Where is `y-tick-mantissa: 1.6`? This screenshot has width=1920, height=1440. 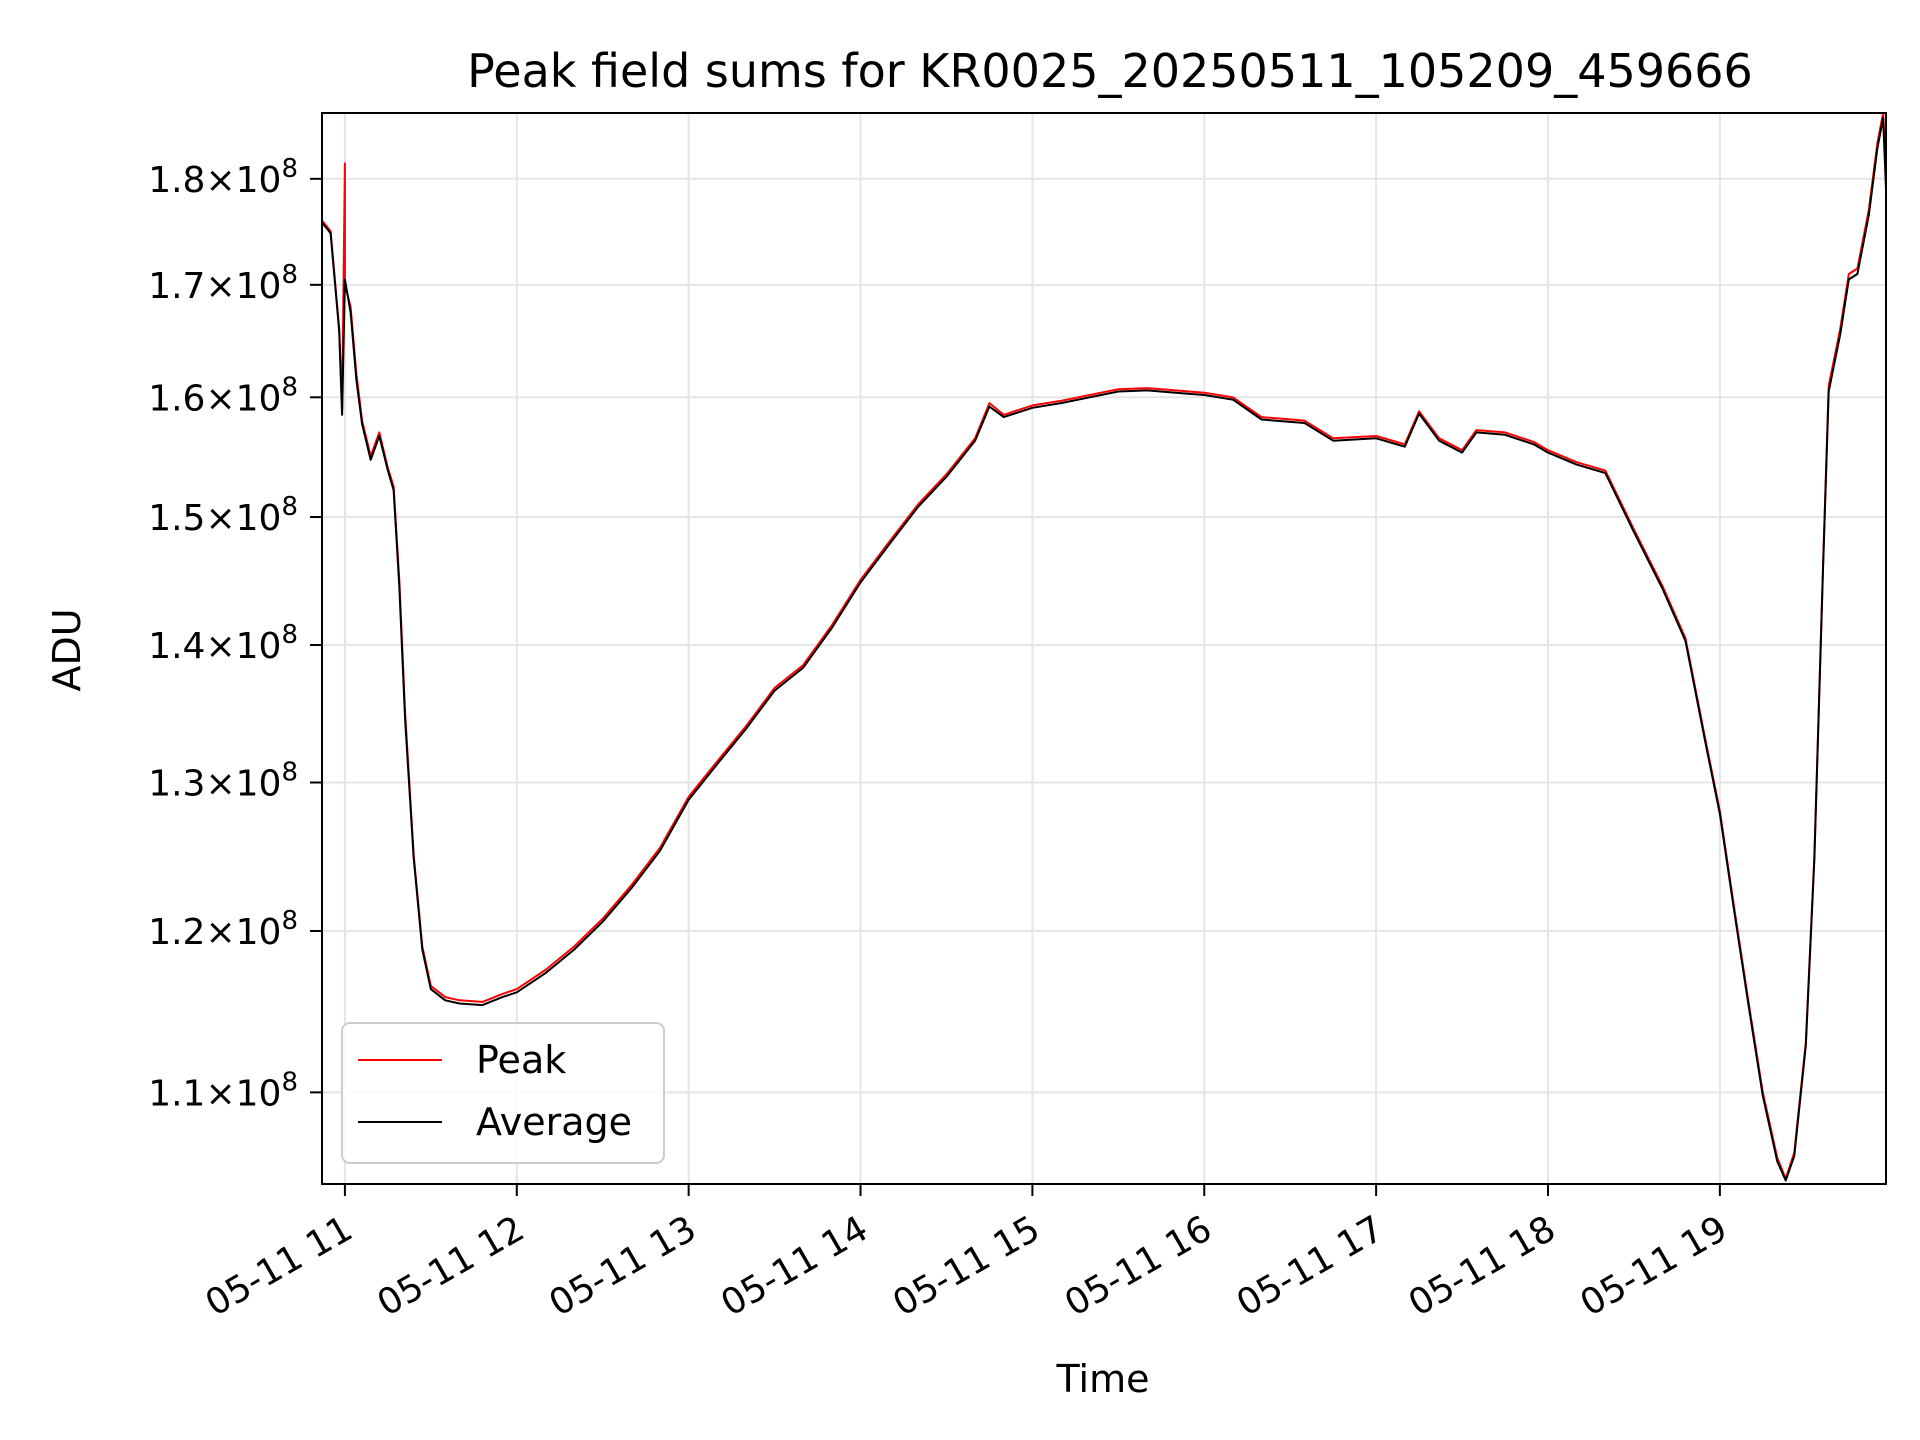 y-tick-mantissa: 1.6 is located at coordinates (176, 398).